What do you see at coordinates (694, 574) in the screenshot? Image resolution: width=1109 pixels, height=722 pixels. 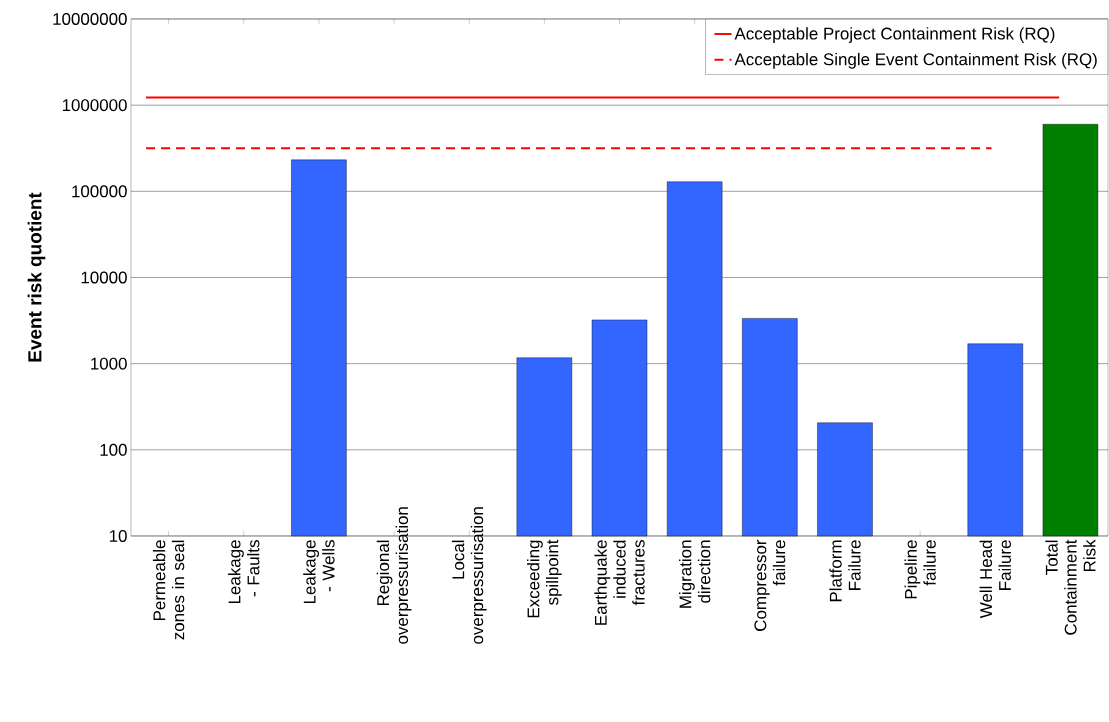 I see `x-tick-label: Migration direction` at bounding box center [694, 574].